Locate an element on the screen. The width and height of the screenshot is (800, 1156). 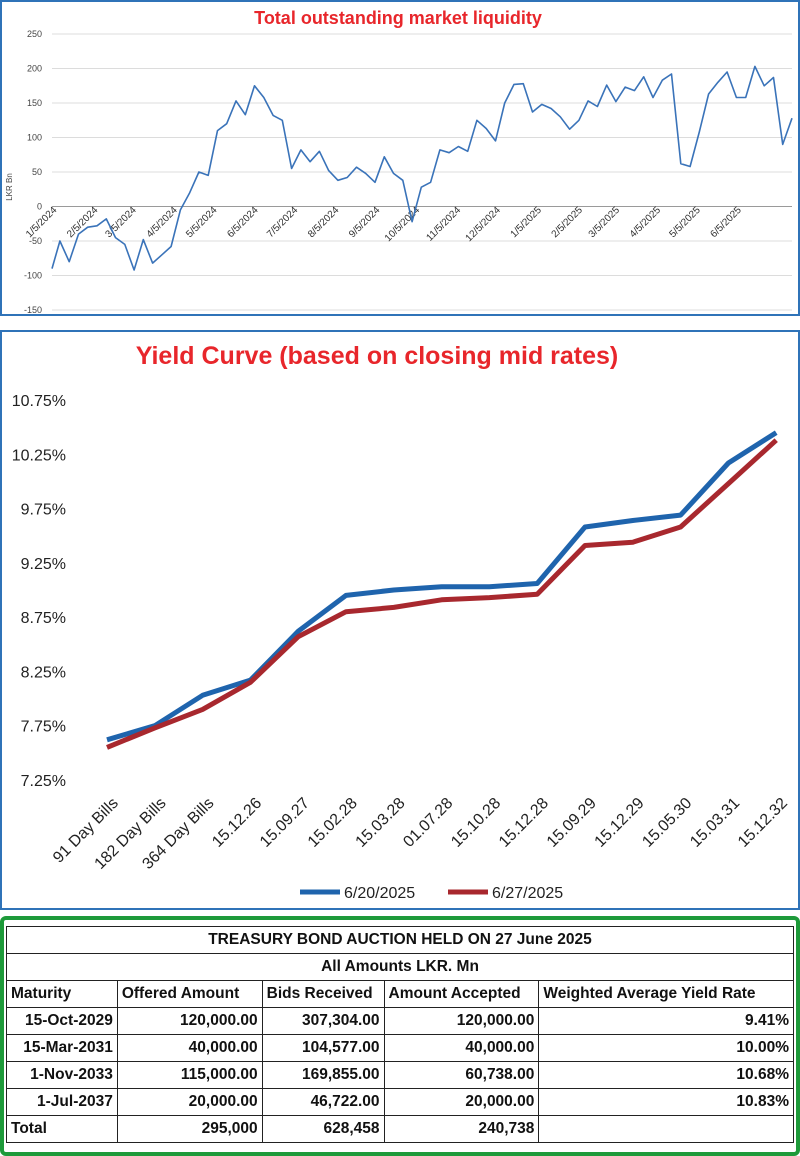
total-bids: 628,458 is located at coordinates (323, 1129).